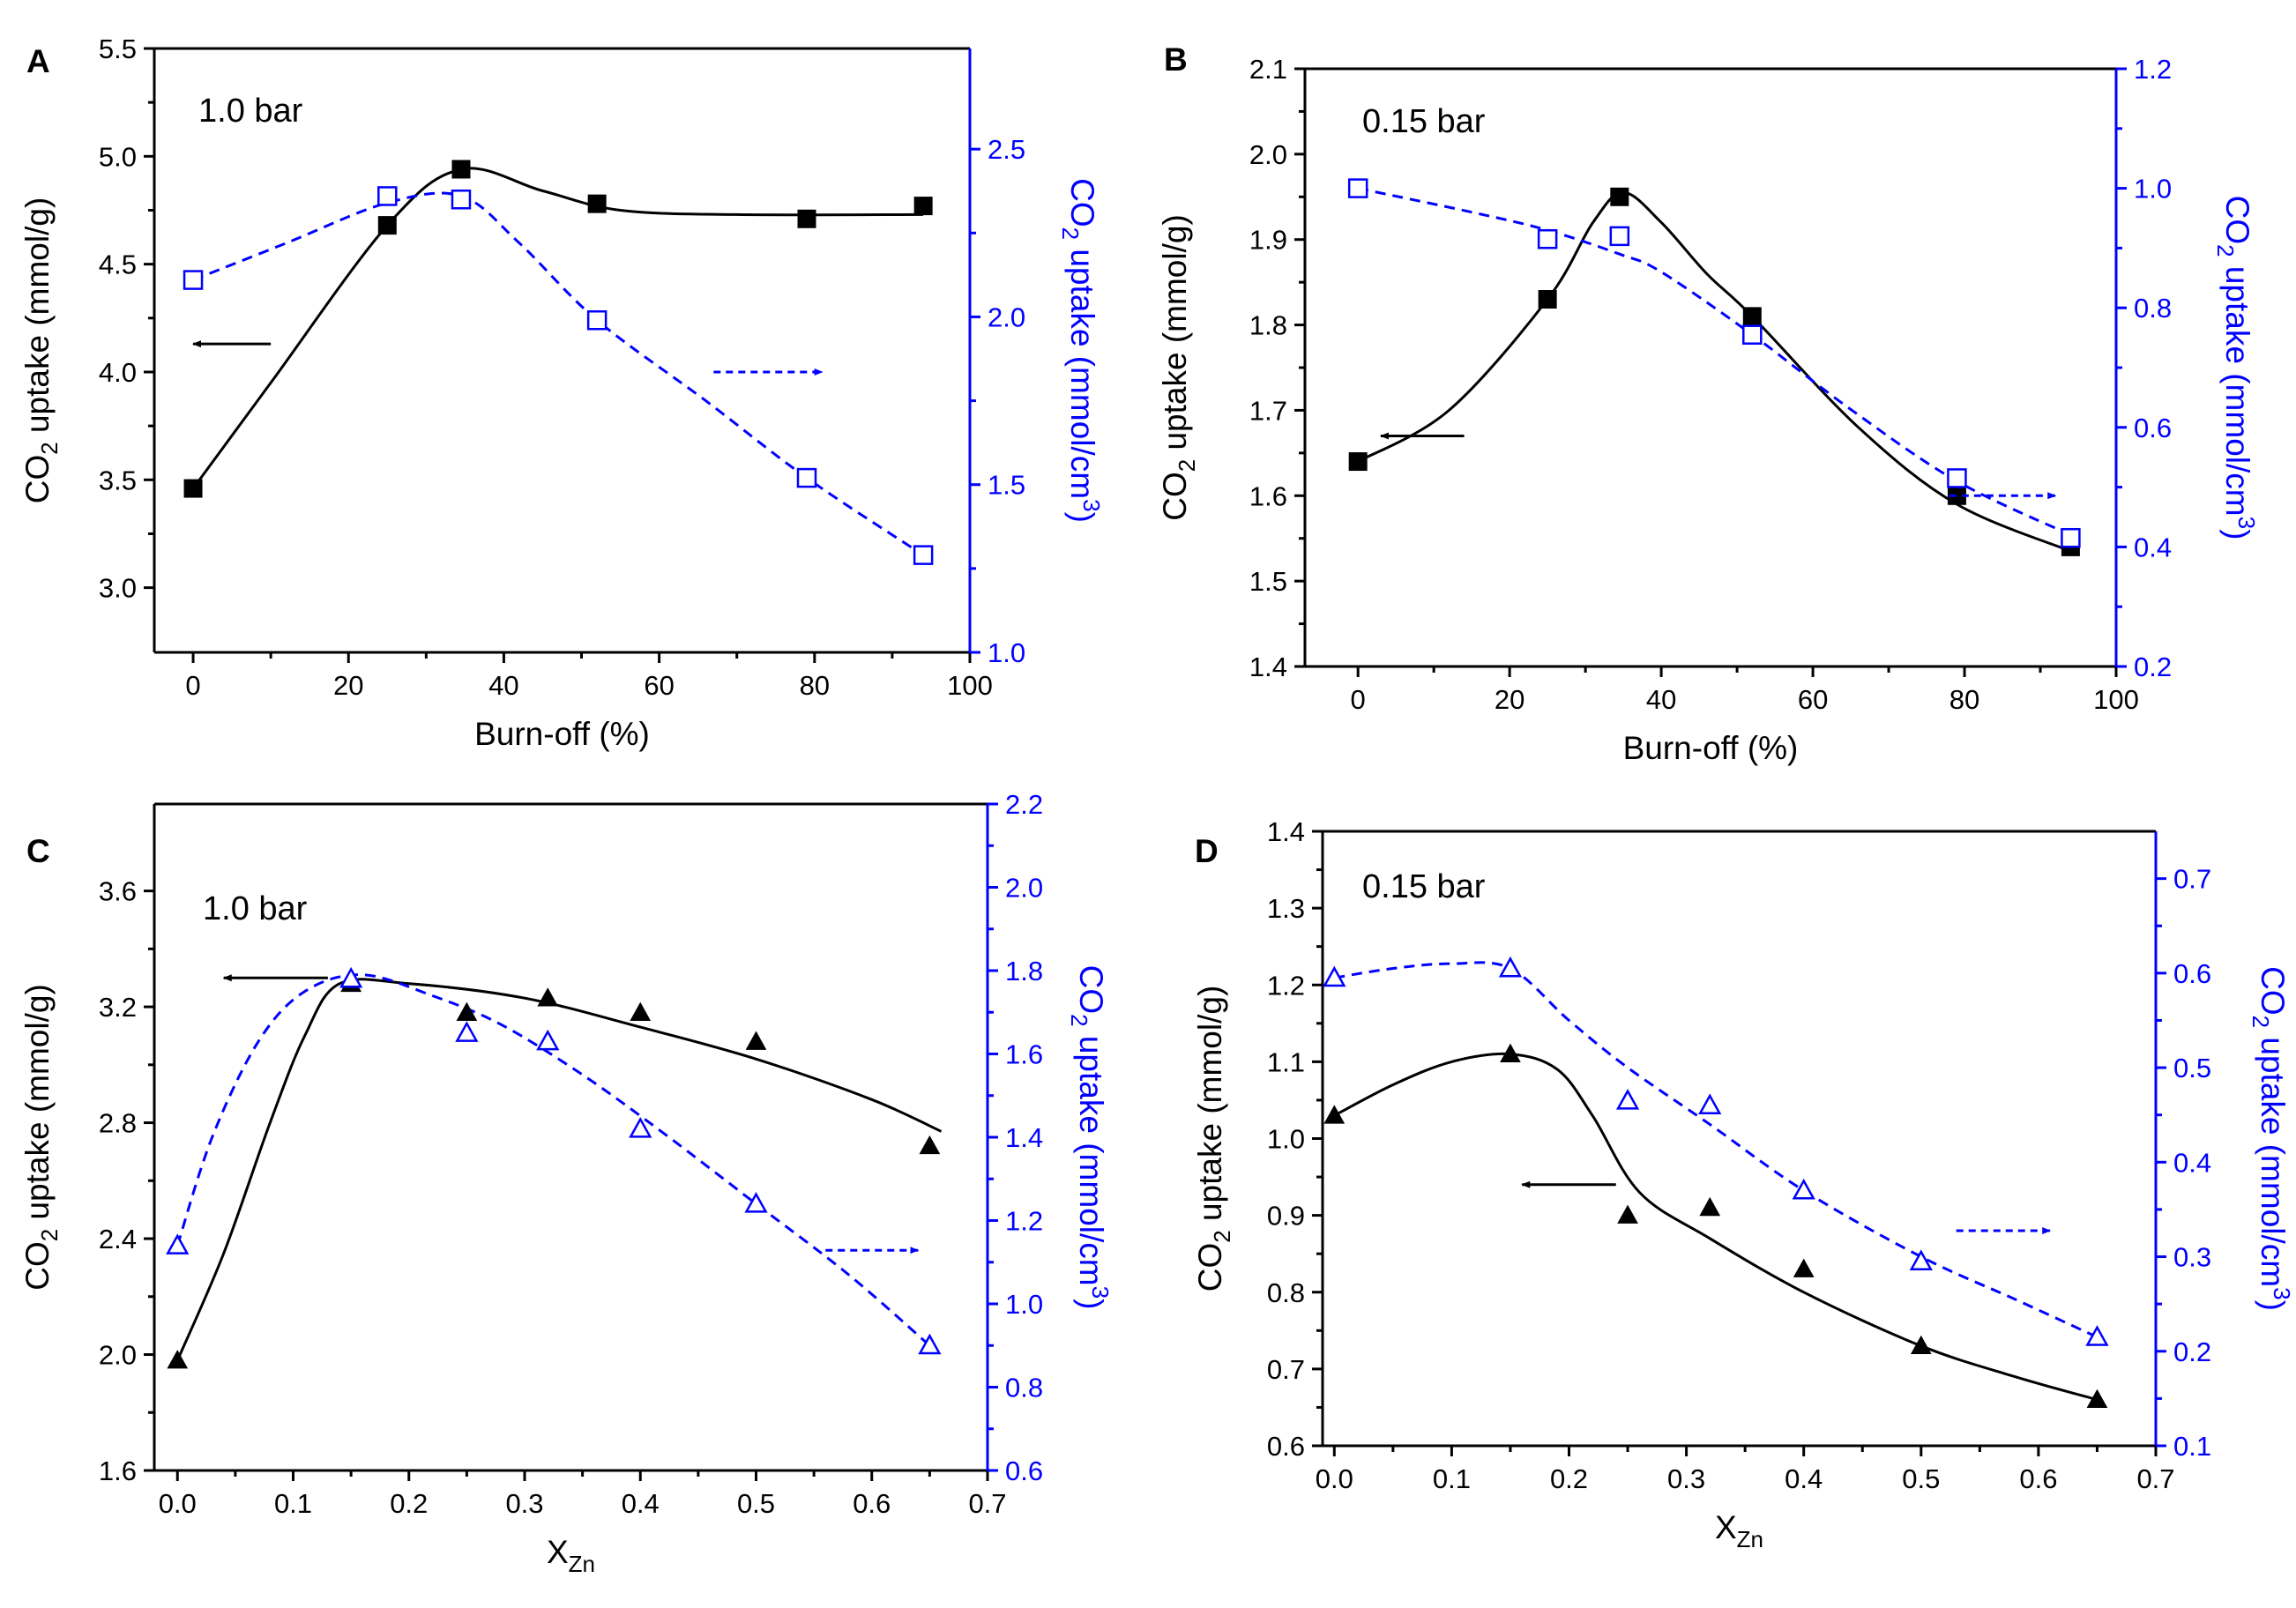  What do you see at coordinates (2155, 1478) in the screenshot?
I see `x-tick-label: 0.7` at bounding box center [2155, 1478].